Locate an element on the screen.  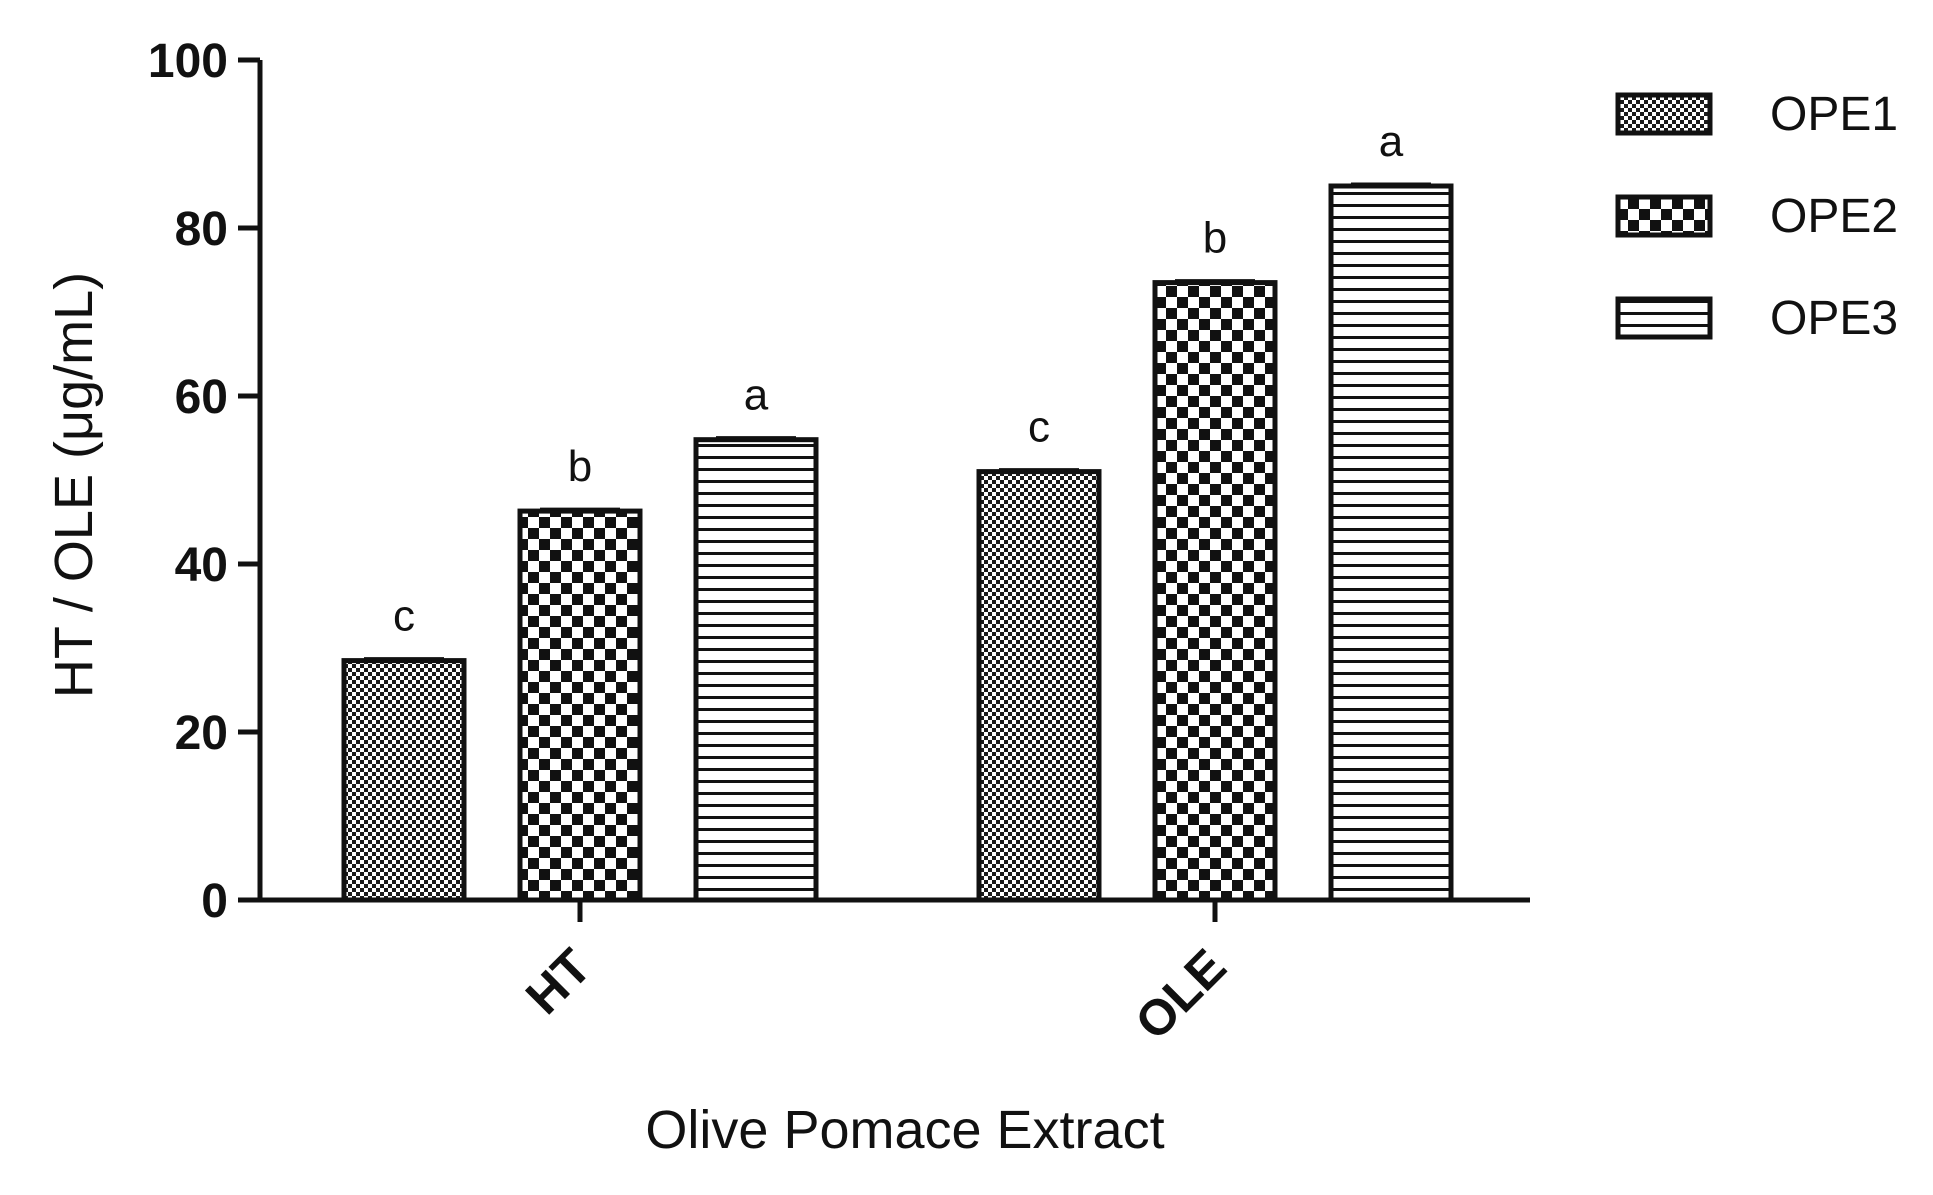
y-tick-label: 20 is located at coordinates (201, 733).